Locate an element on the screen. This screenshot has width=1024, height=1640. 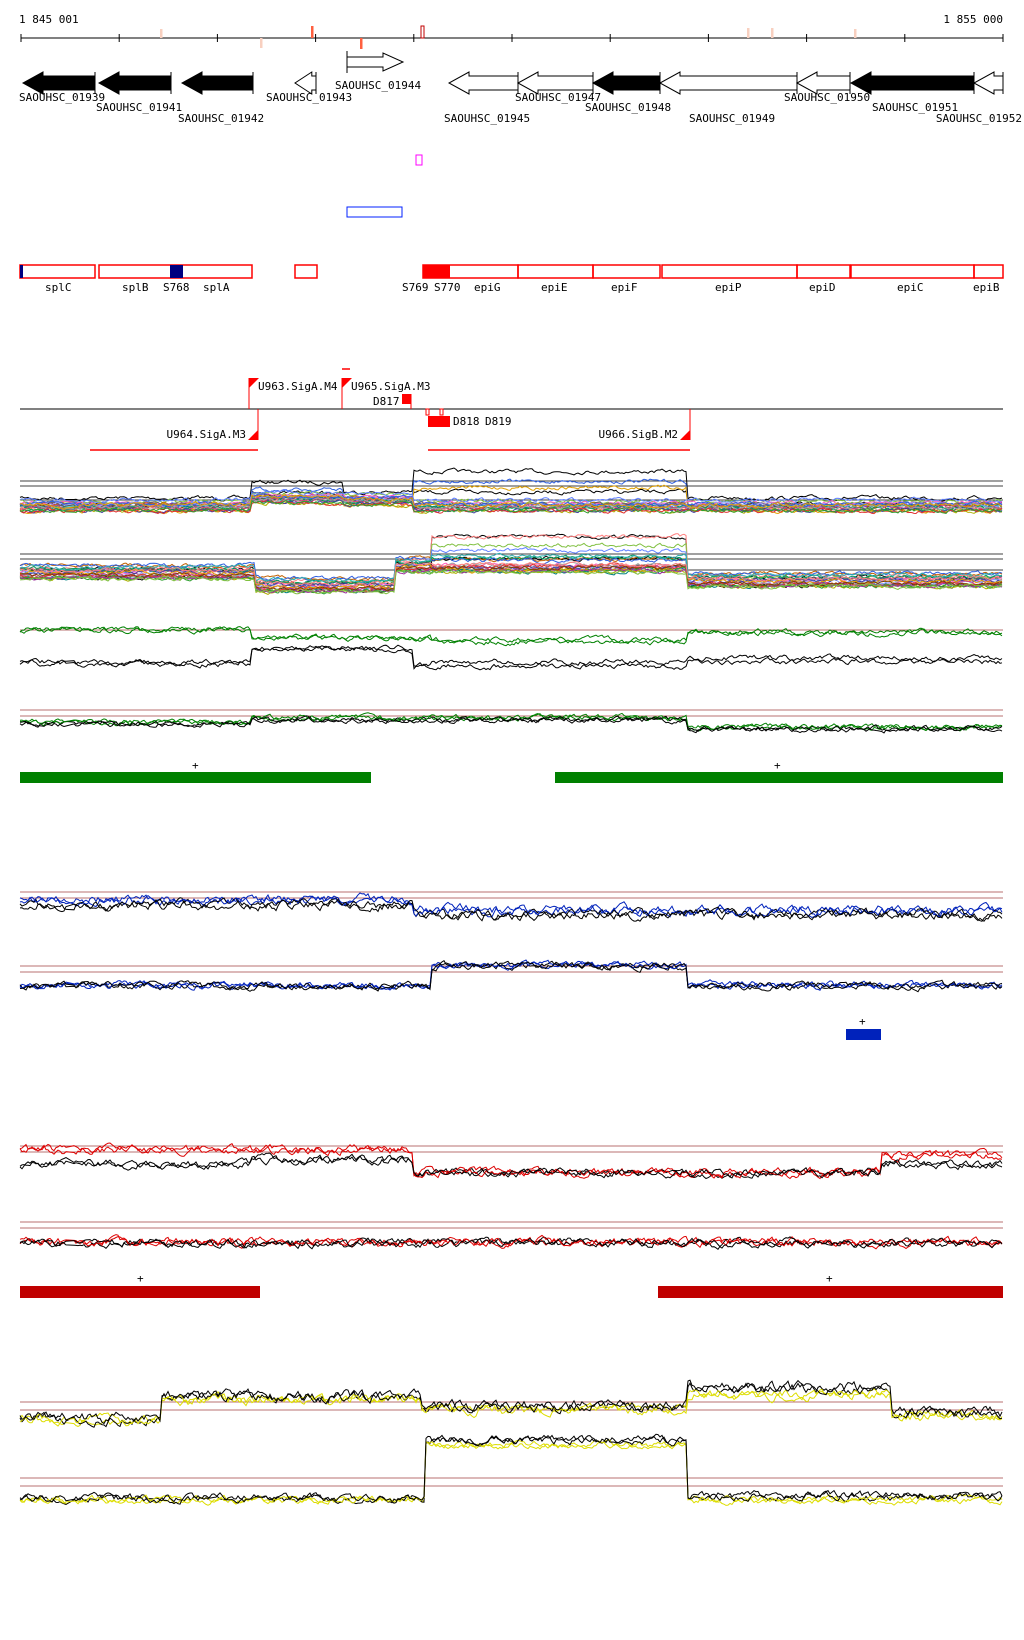
operon-label: epiC is located at coordinates (910, 287).